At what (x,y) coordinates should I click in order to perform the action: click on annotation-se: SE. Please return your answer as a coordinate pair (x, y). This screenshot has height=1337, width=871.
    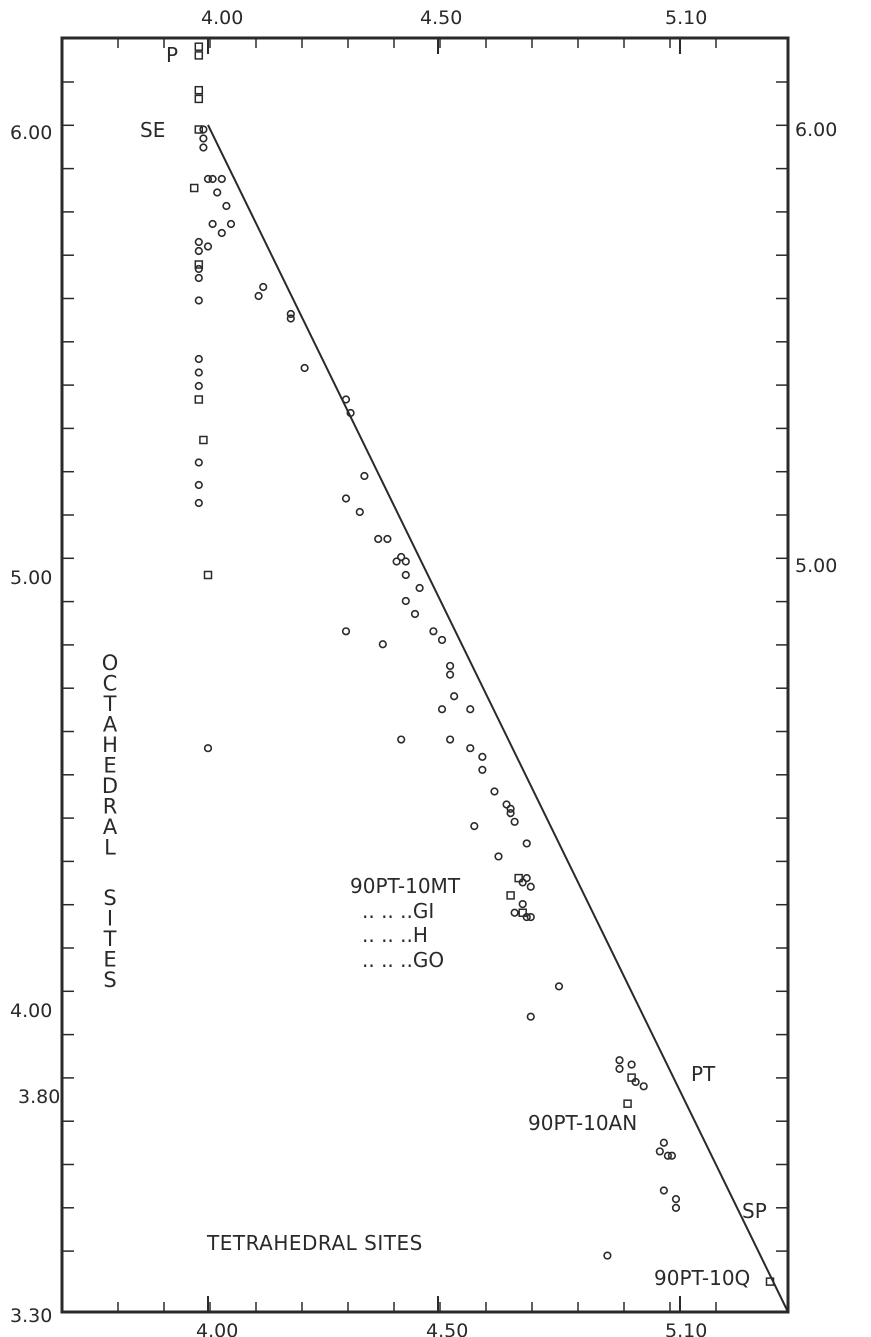
    Looking at the image, I should click on (152, 130).